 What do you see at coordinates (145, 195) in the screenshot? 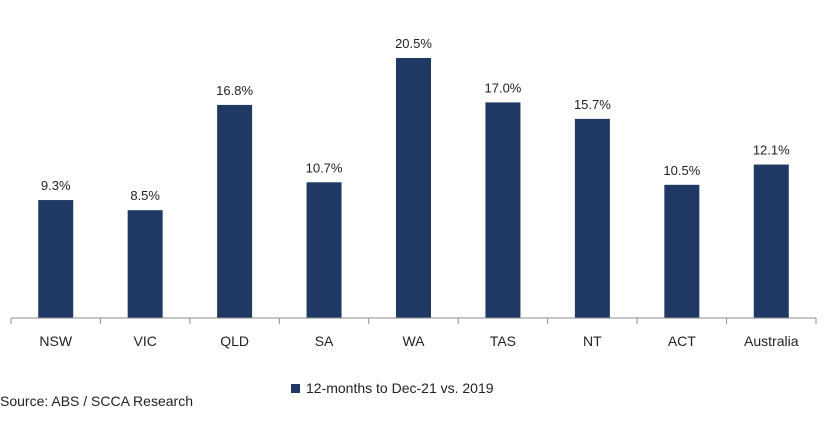
I see `data-label-vic: 8.5%` at bounding box center [145, 195].